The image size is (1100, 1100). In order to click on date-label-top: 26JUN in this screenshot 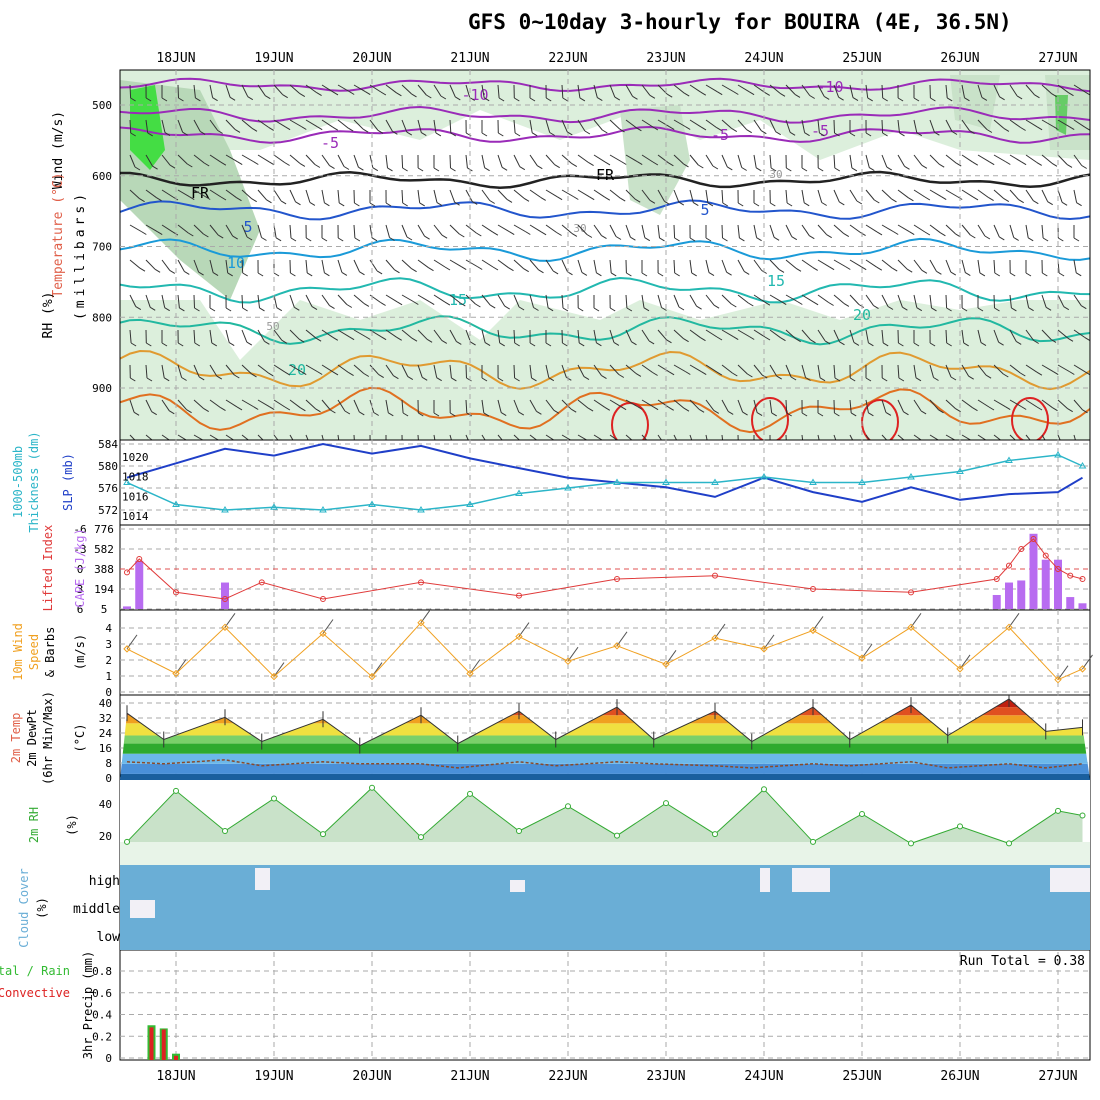, I will do `click(959, 58)`.